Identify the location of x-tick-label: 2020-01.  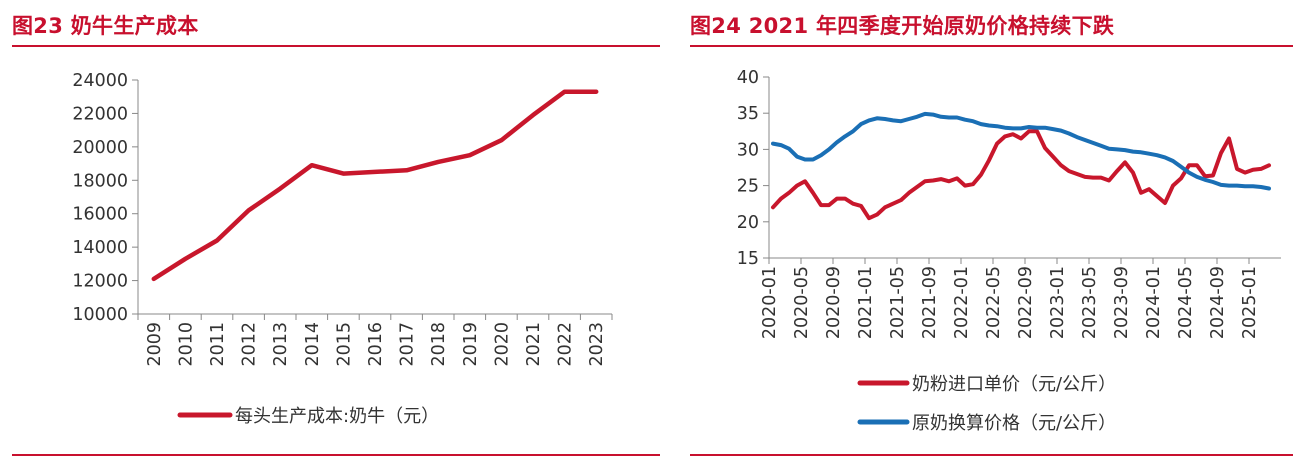
(770, 302).